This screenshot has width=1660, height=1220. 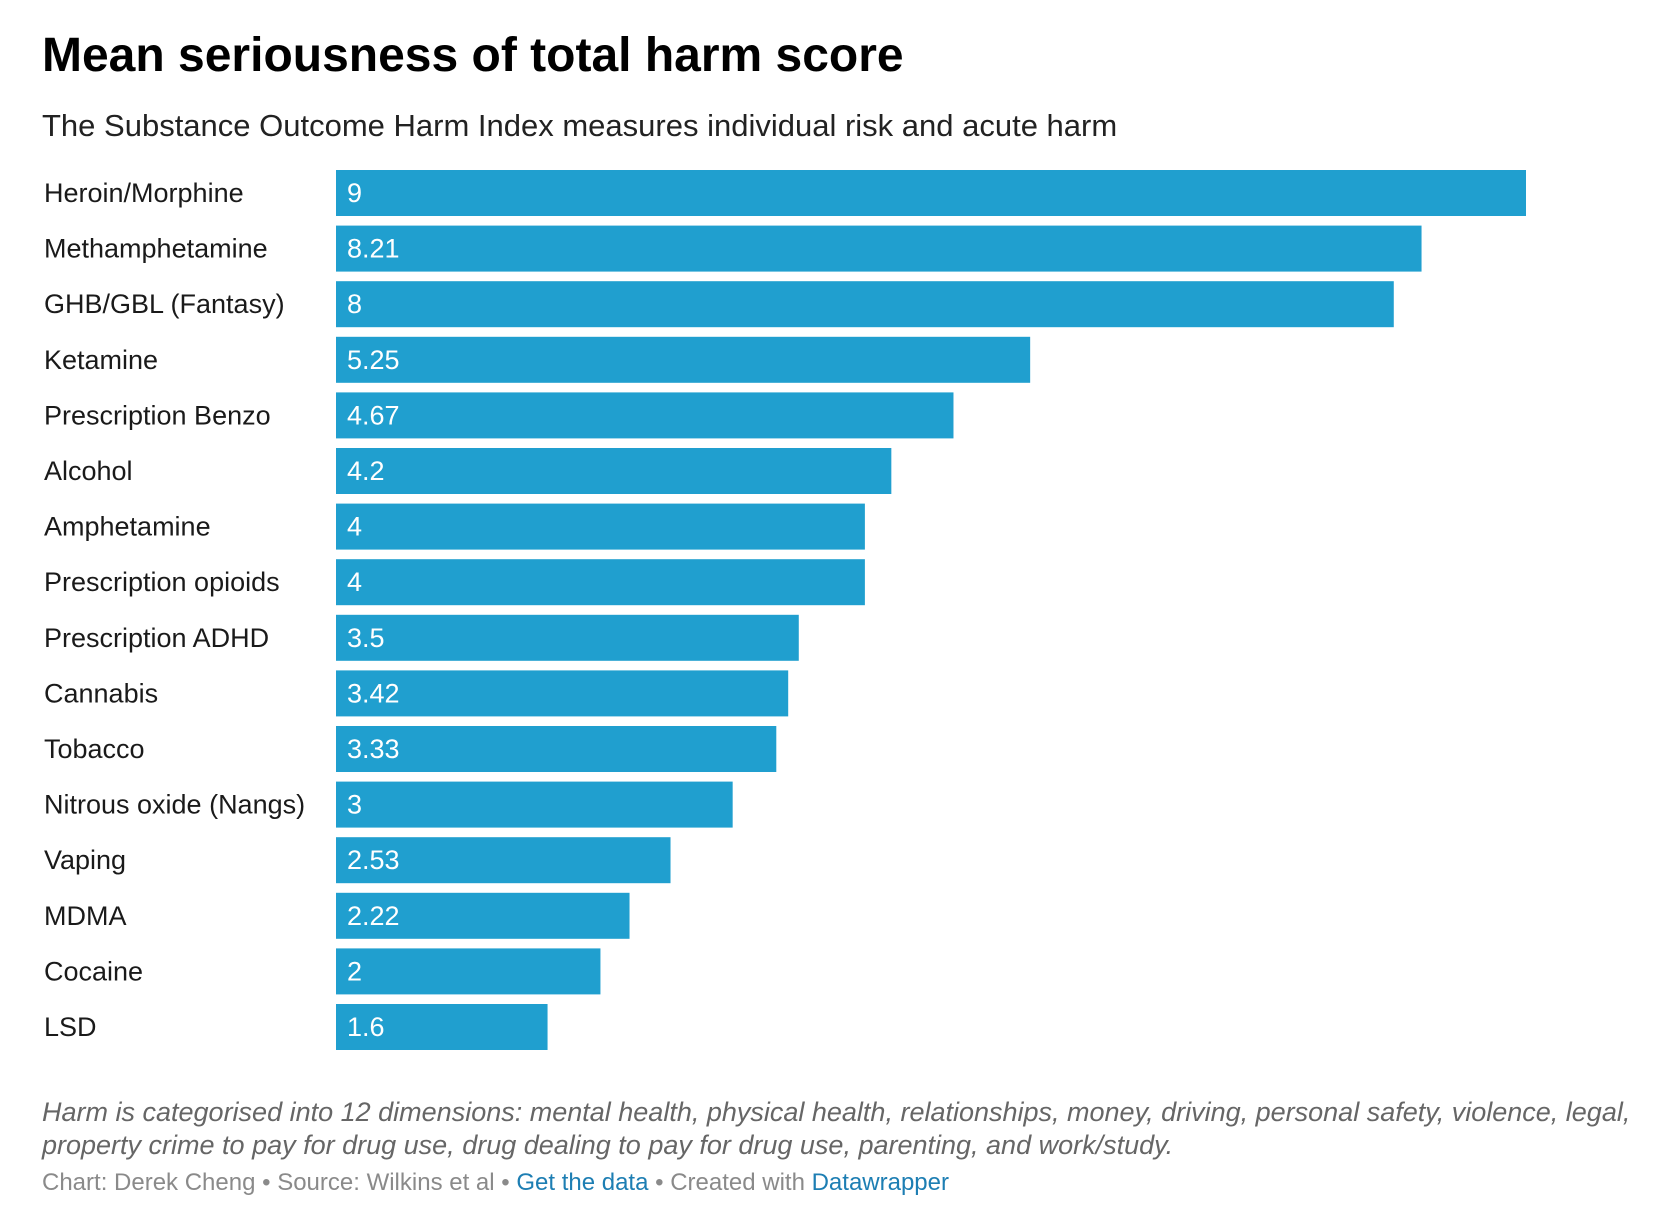 What do you see at coordinates (94, 749) in the screenshot?
I see `category-label: Tobacco` at bounding box center [94, 749].